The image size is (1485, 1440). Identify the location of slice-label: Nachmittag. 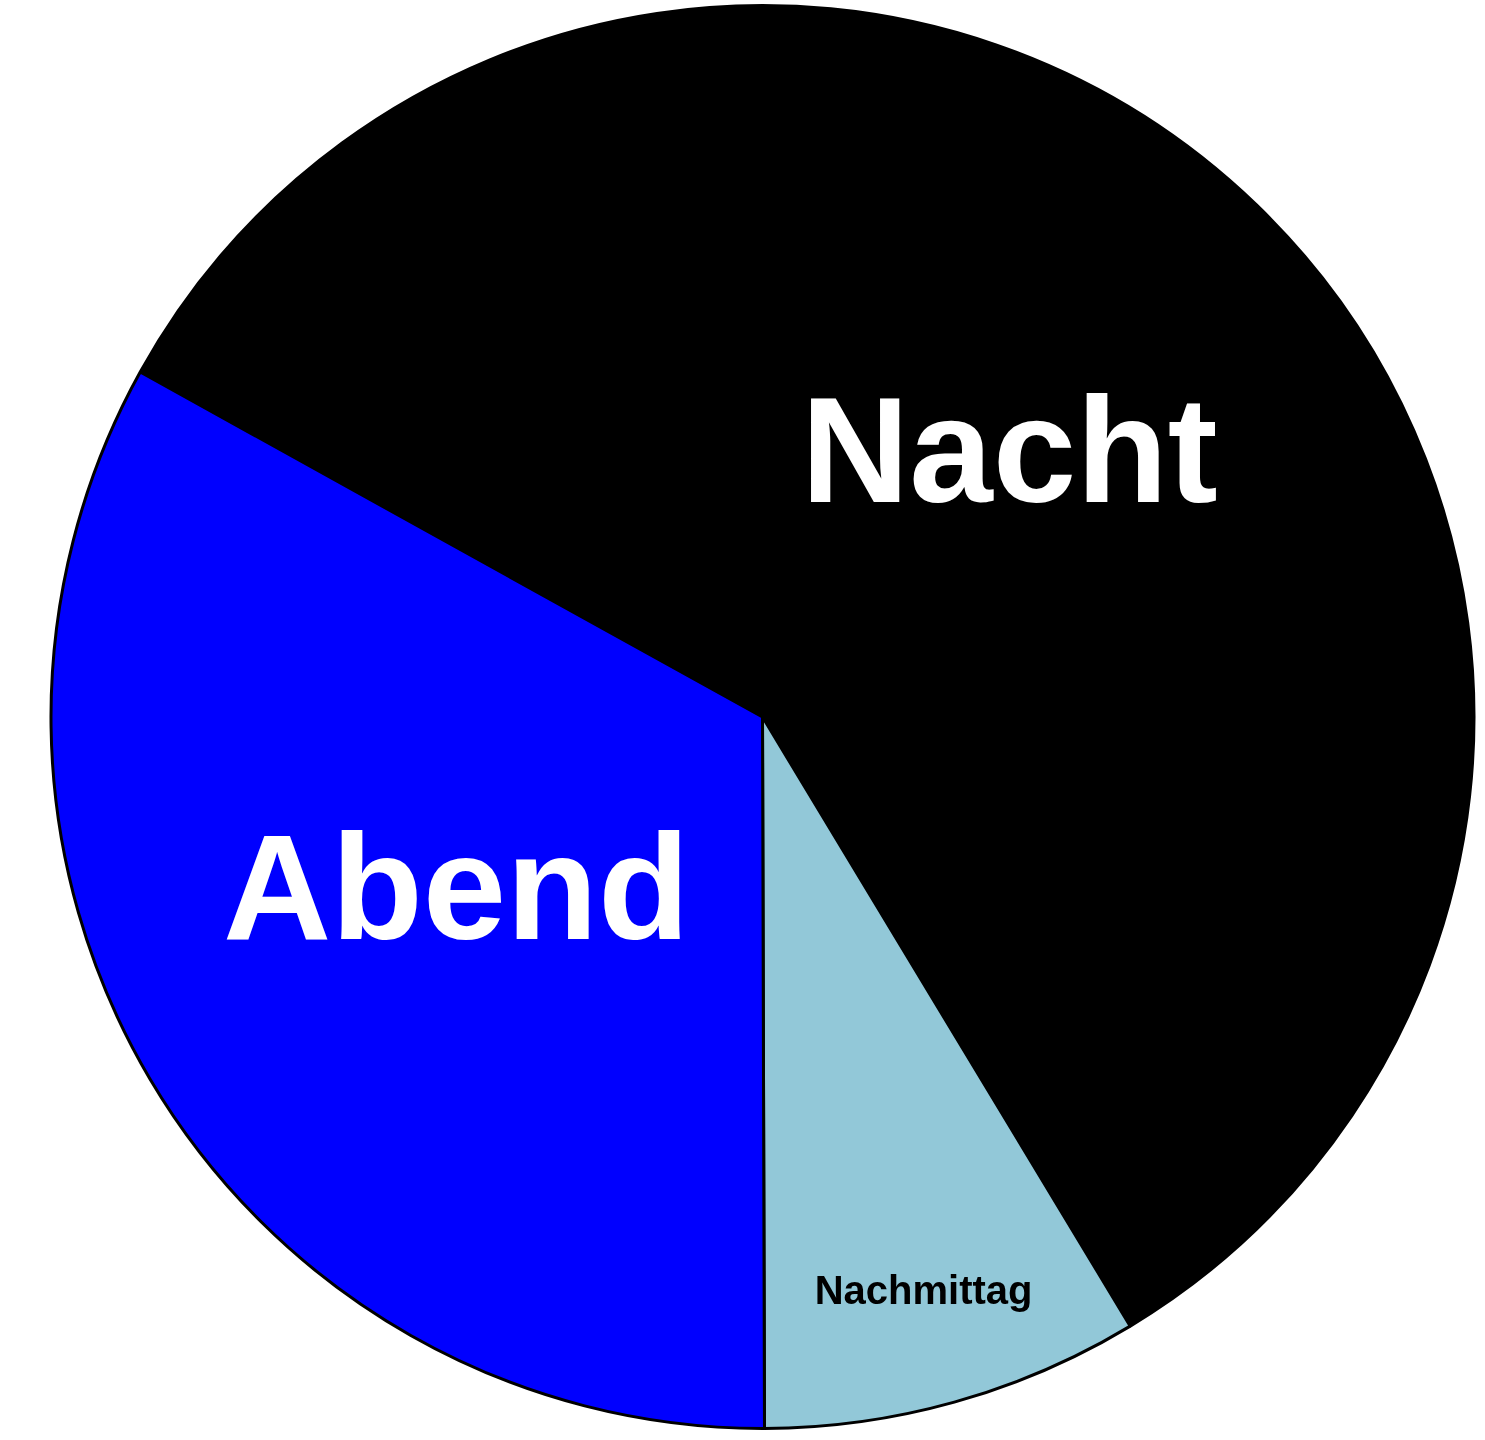
(923, 1289).